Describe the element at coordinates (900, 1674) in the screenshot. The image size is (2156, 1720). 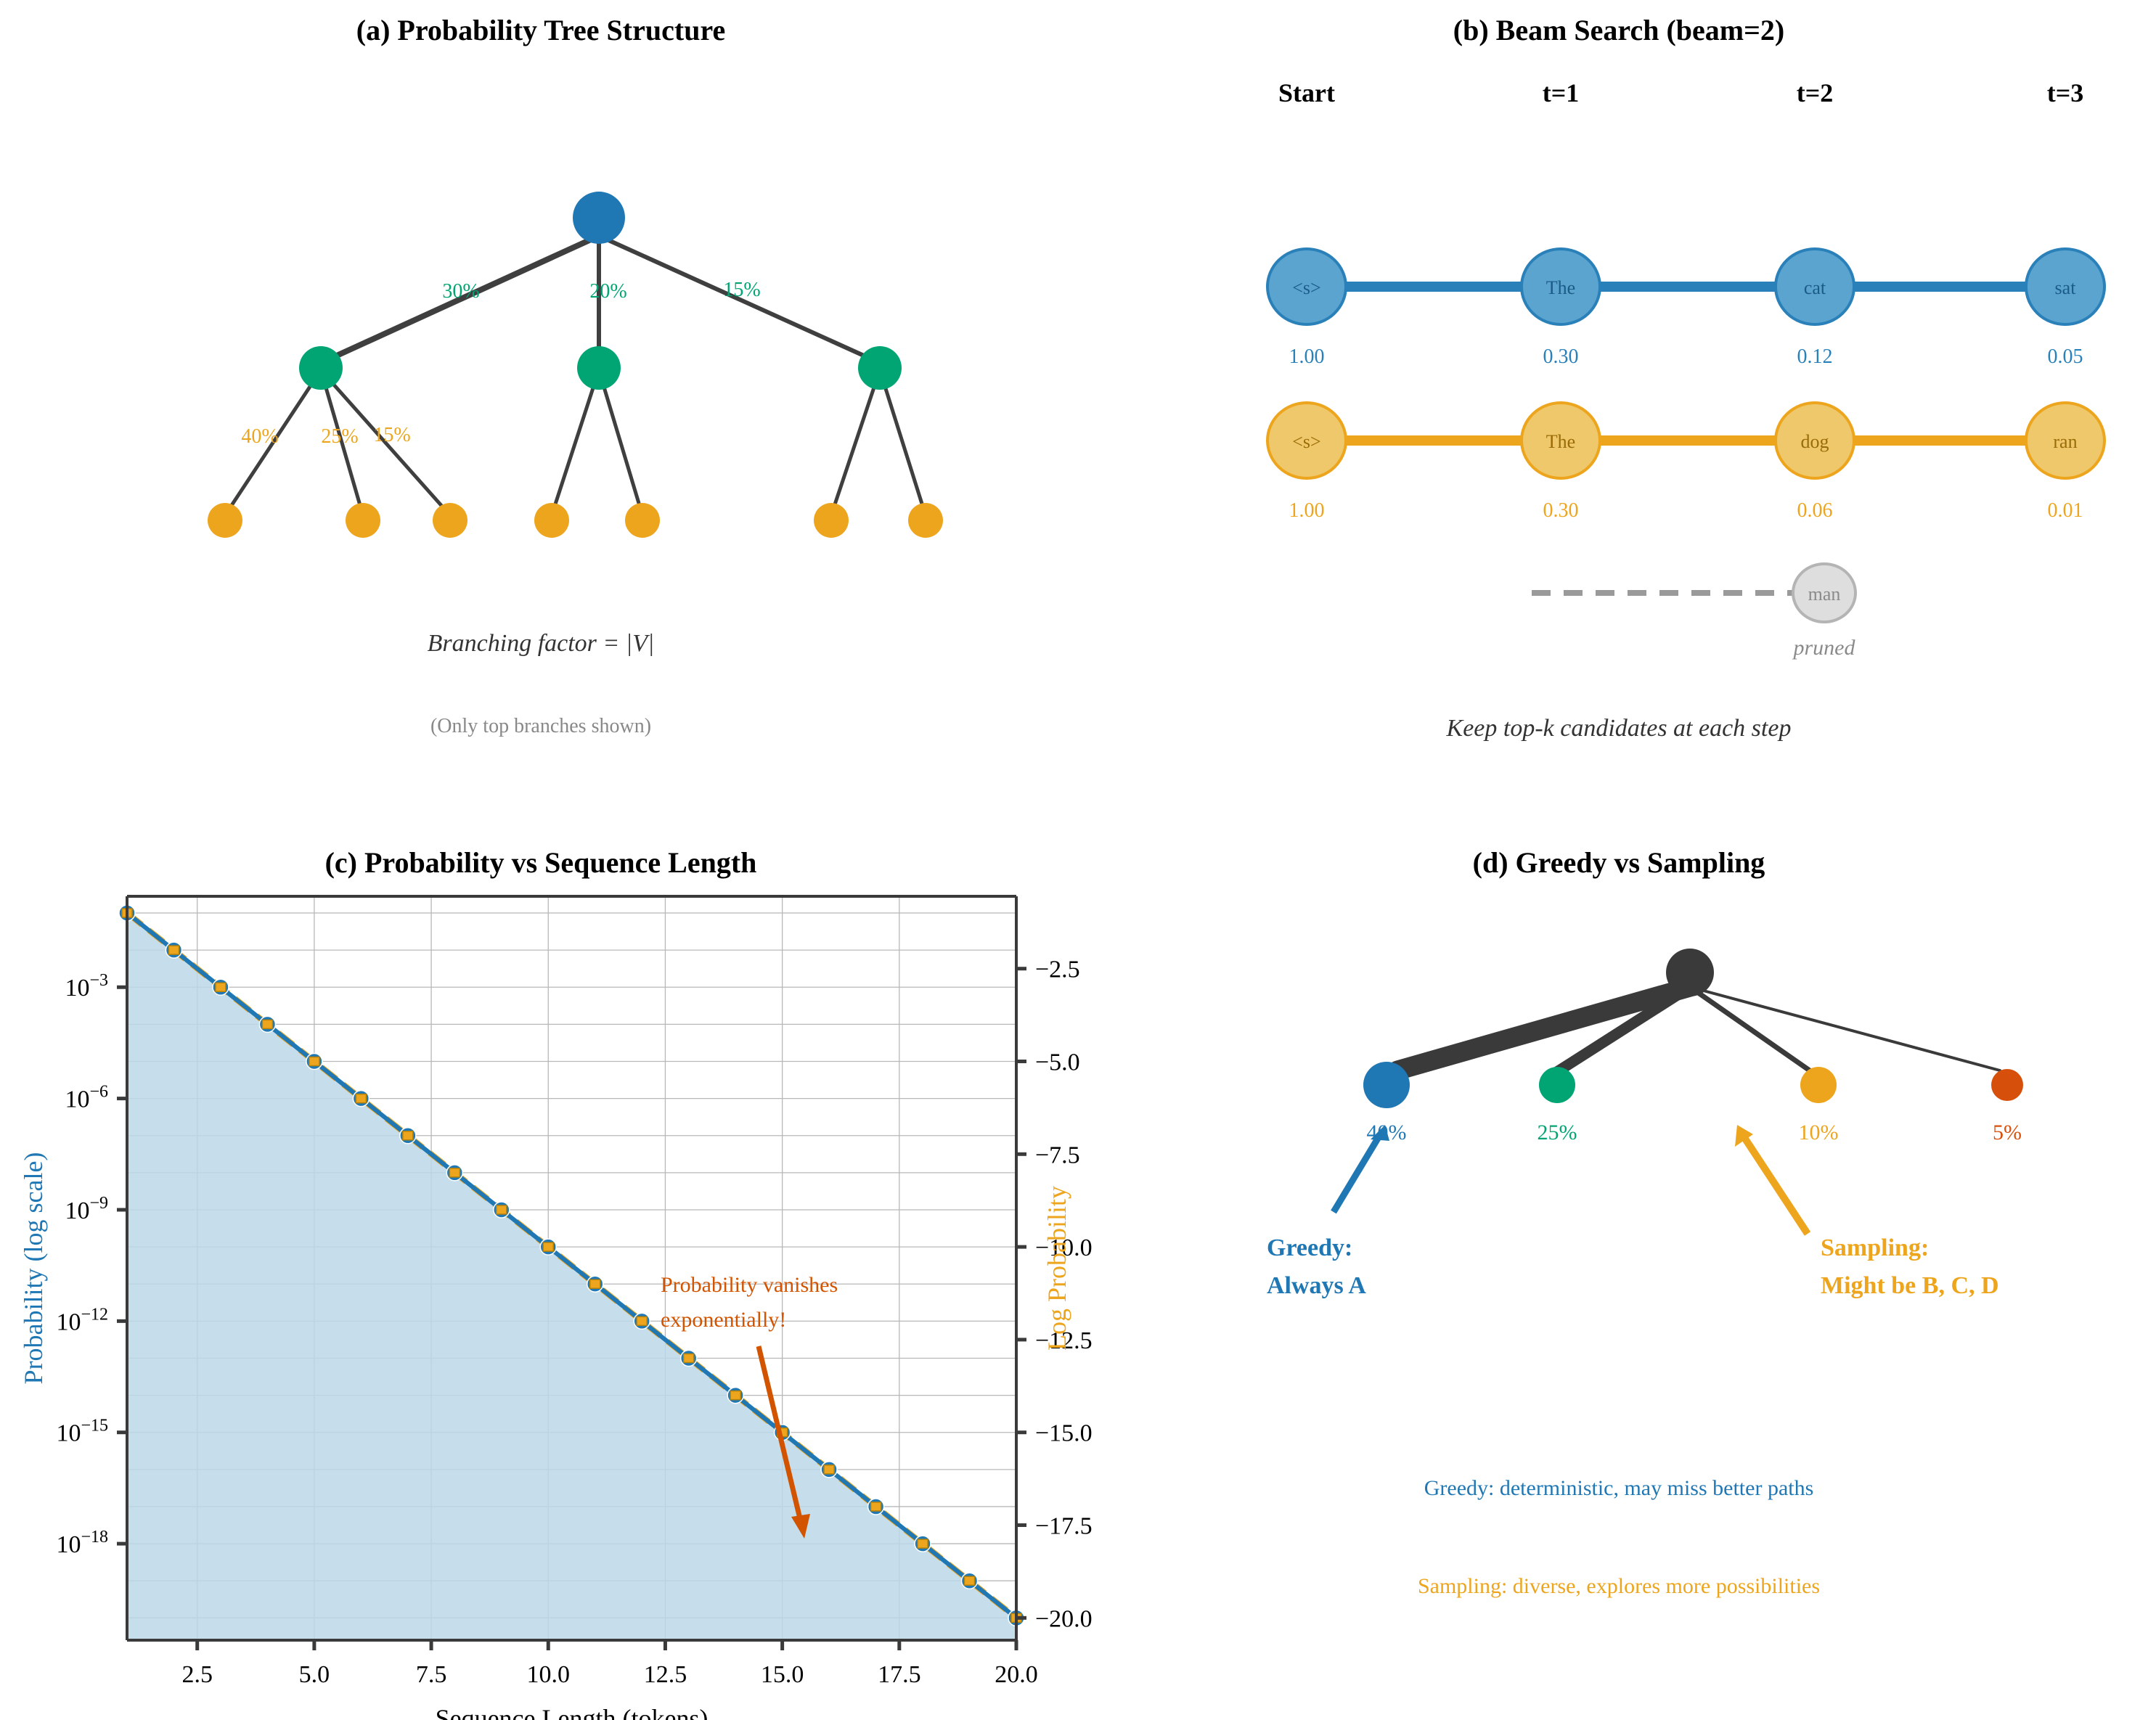
I see `x-ticklabel: 17.5` at that location.